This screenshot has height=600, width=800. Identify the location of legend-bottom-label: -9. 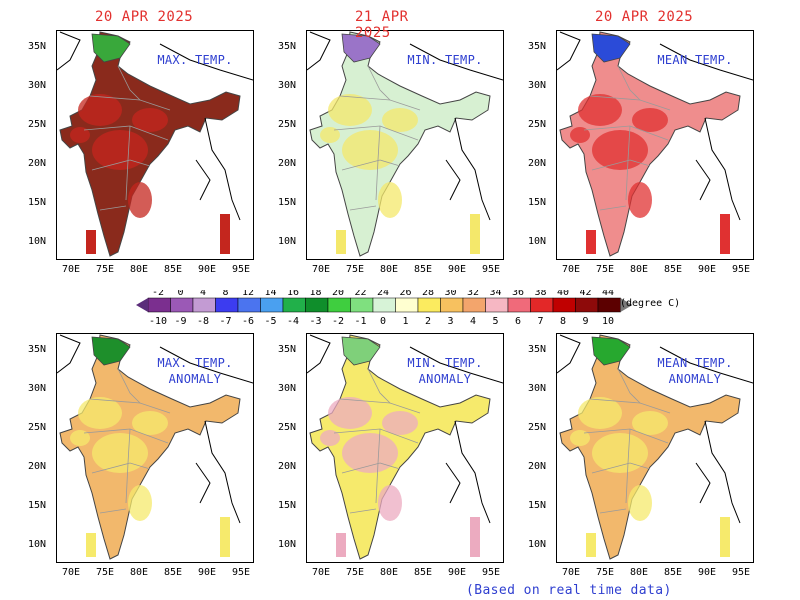
(180, 321).